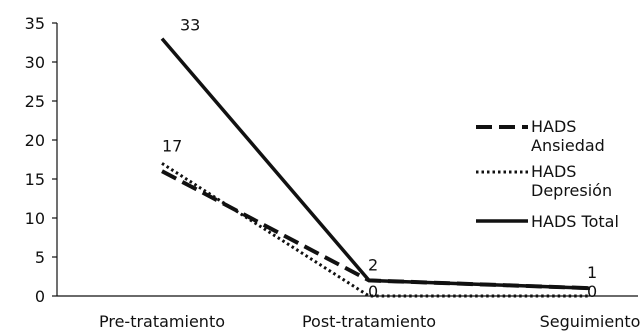 The image size is (643, 331). I want to click on y-tick-label: 20, so click(35, 140).